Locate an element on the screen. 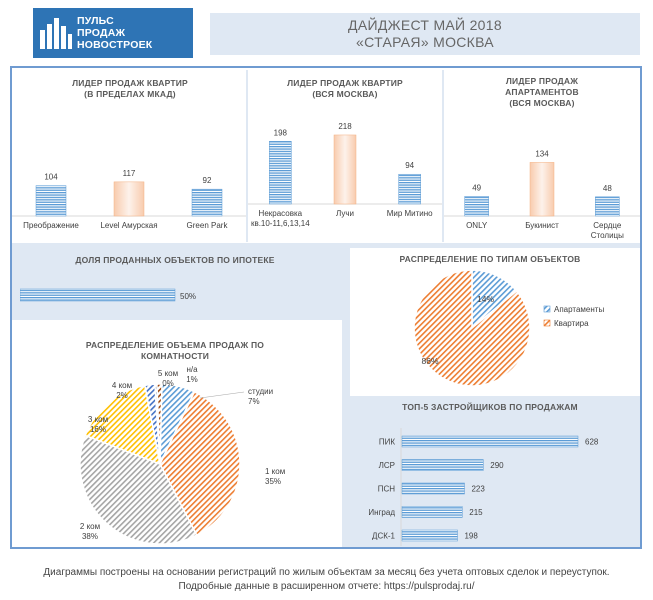 The width and height of the screenshot is (653, 600). digest-title-line-1: ДАЙДЖЕСТ МАЙ 2018 is located at coordinates (425, 25).